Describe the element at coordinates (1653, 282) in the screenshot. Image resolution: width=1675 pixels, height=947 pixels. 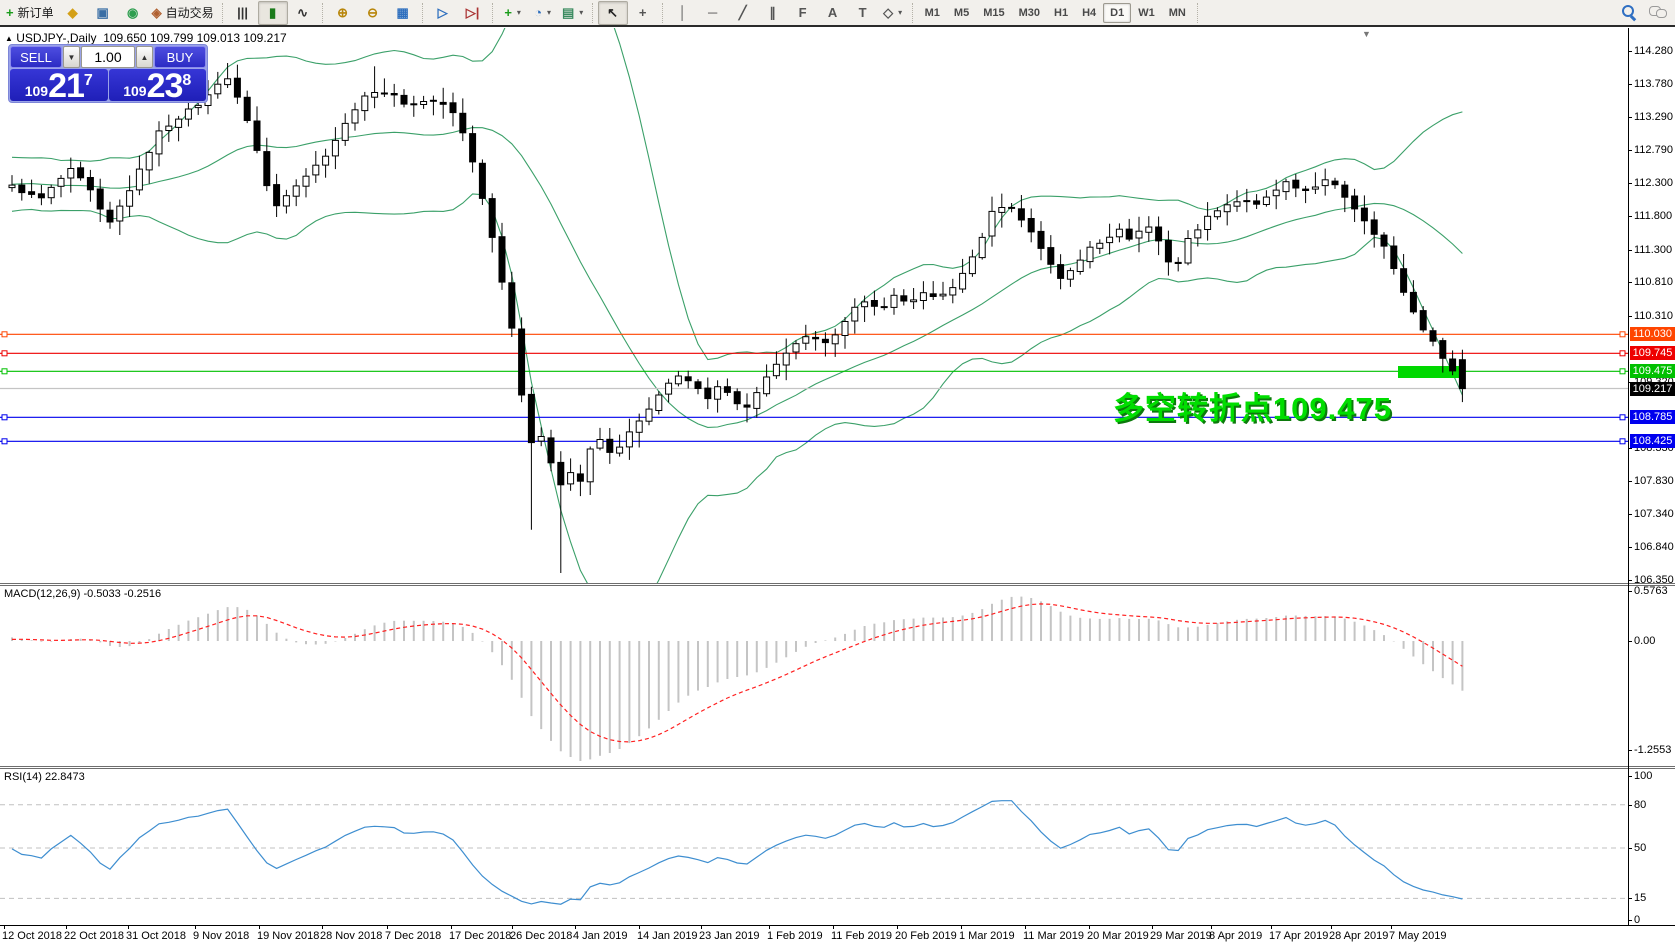
I see `price-tick-label: 110.810` at that location.